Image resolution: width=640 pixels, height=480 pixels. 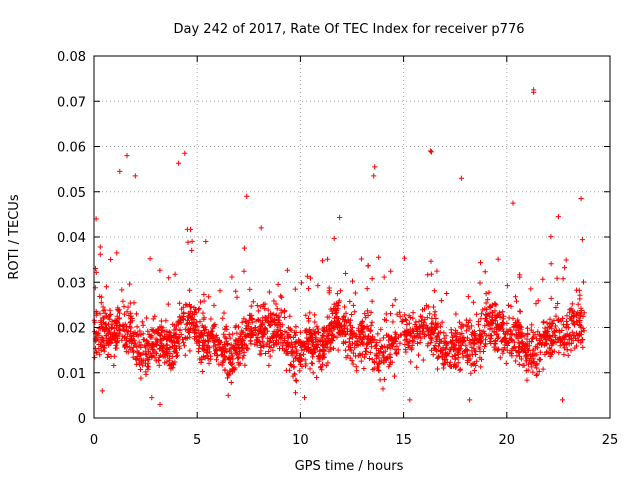 I want to click on x-tick-label: 0, so click(x=94, y=440).